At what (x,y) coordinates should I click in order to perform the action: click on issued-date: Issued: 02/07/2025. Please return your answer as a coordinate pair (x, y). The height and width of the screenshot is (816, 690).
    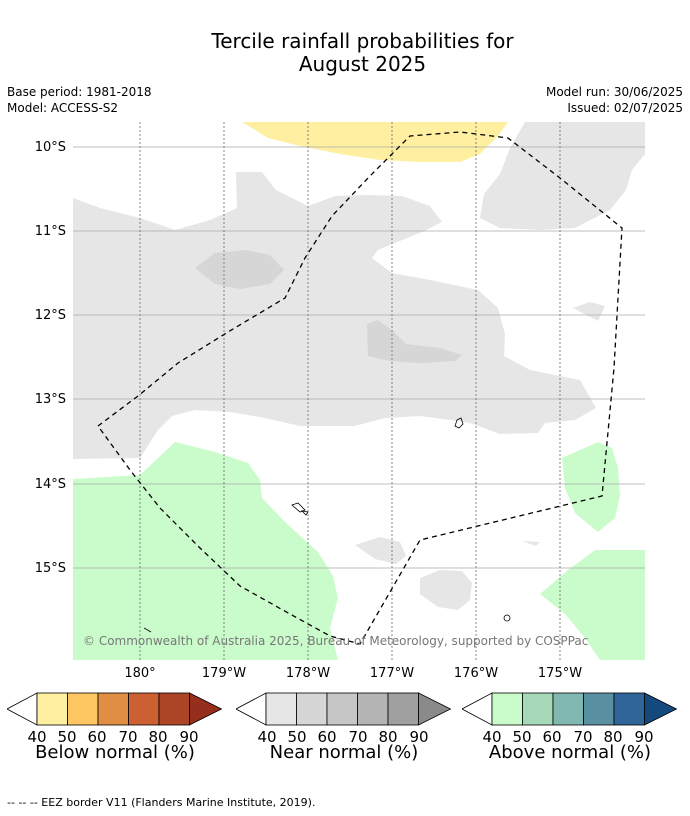
    Looking at the image, I should click on (625, 108).